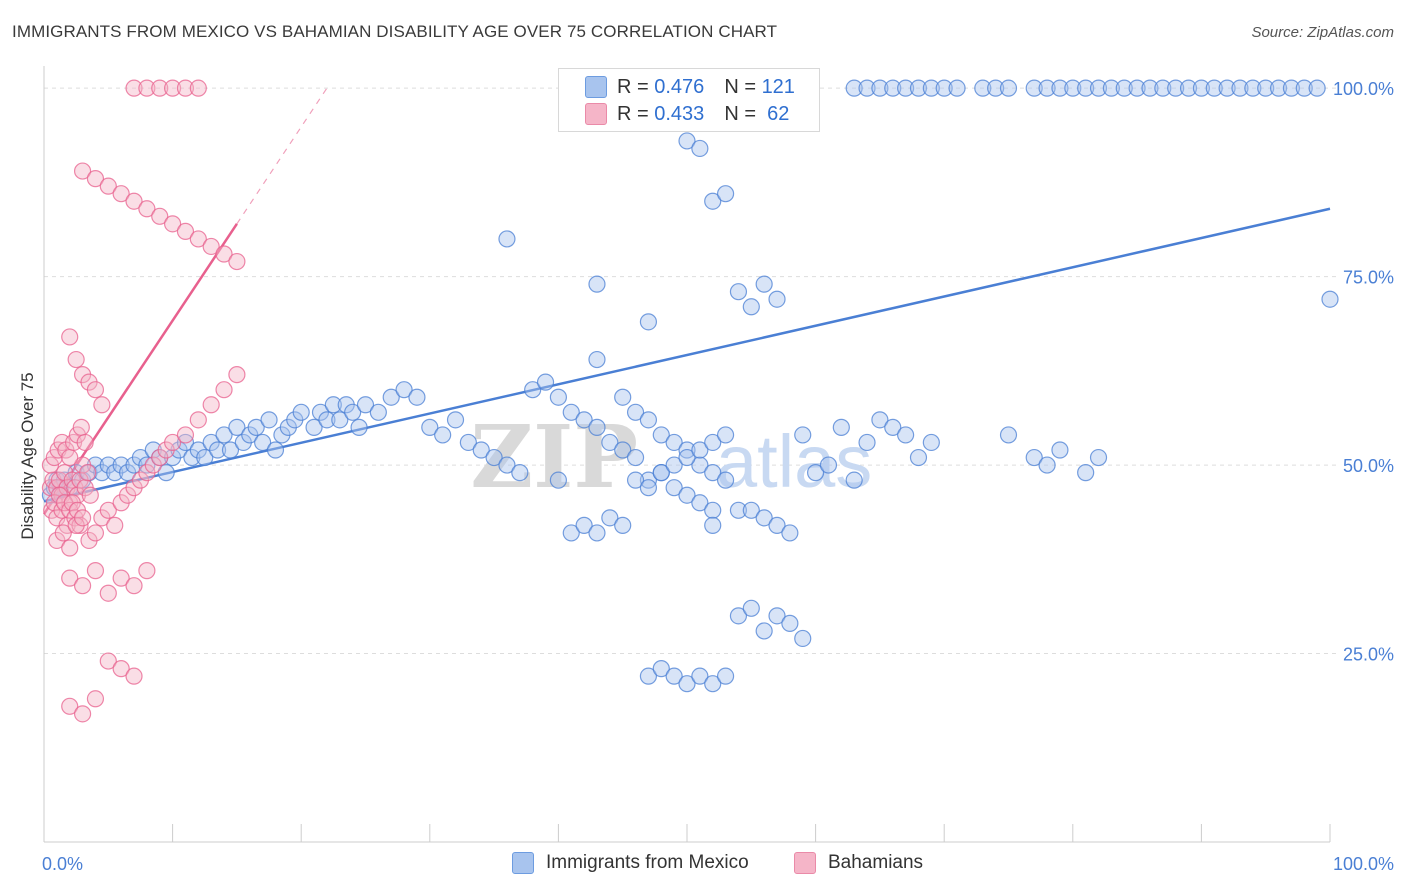 The height and width of the screenshot is (892, 1406). What do you see at coordinates (689, 100) in the screenshot?
I see `correlation-legend: R = 0.476 N = 121 R = 0.433 N = 62` at bounding box center [689, 100].